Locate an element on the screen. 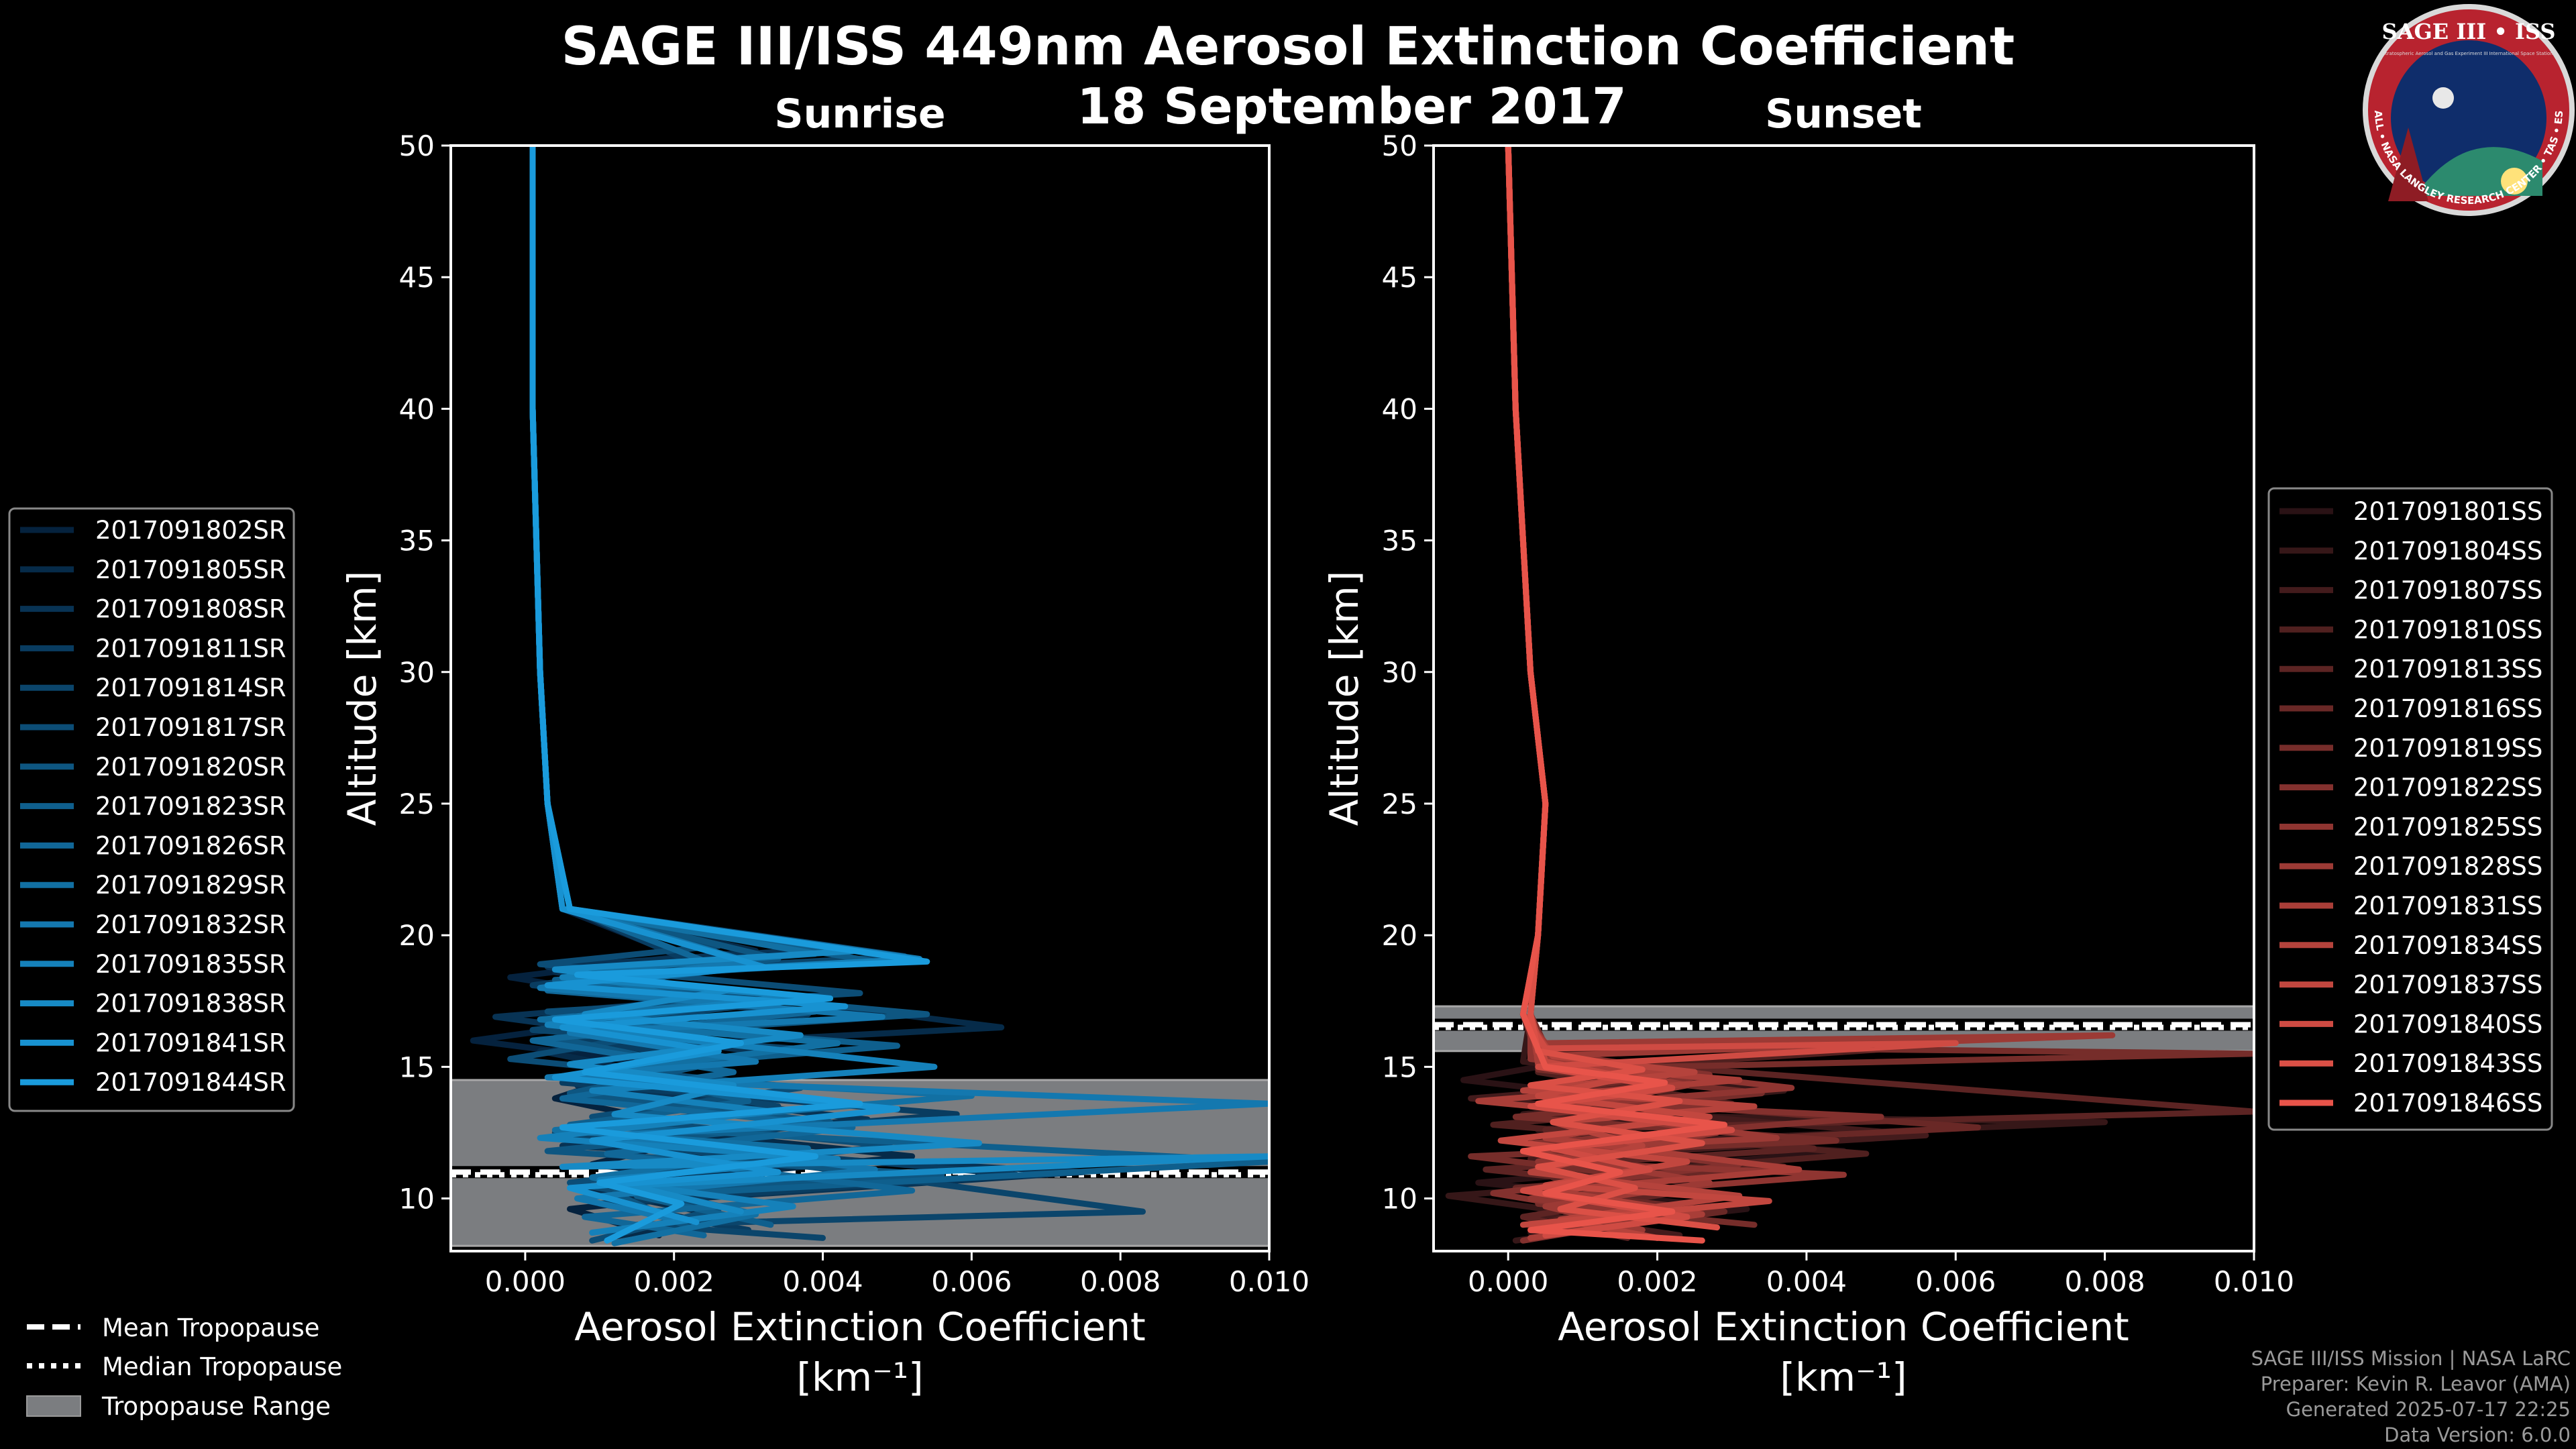  sr-y-tick-label: 25 is located at coordinates (417, 804).